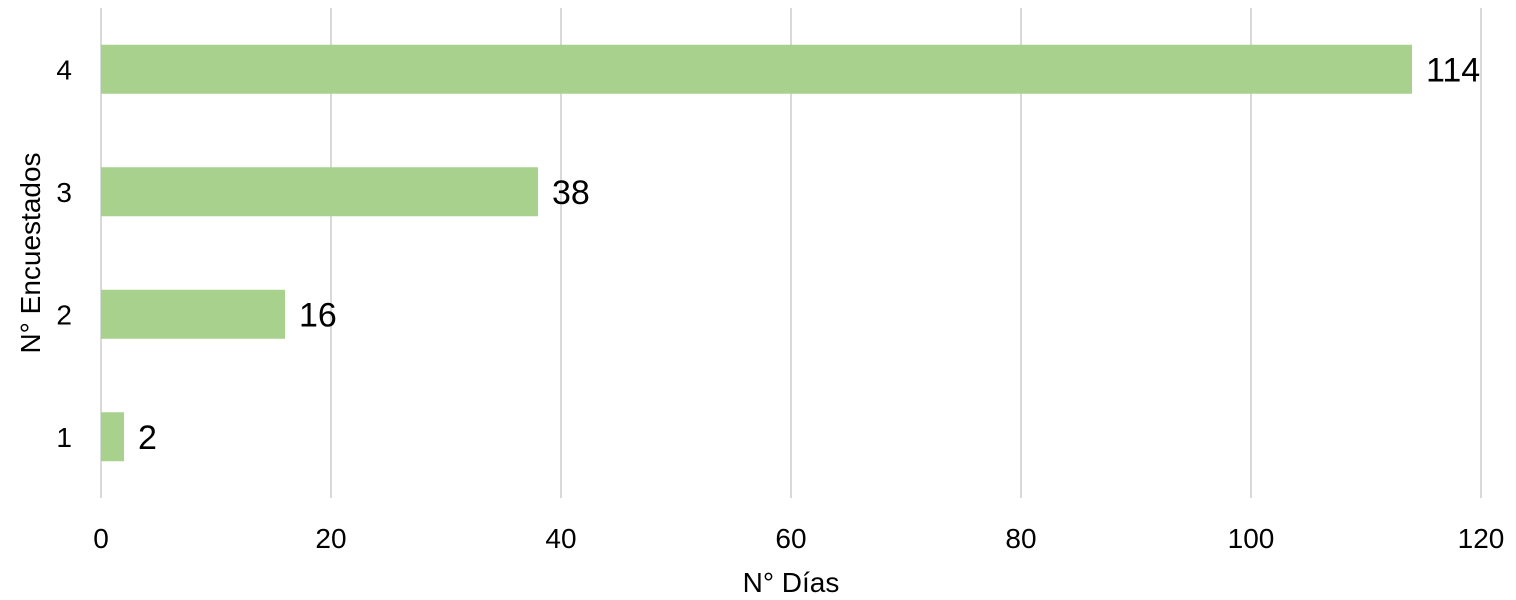 This screenshot has height=600, width=1516. I want to click on data-label: 114, so click(1453, 70).